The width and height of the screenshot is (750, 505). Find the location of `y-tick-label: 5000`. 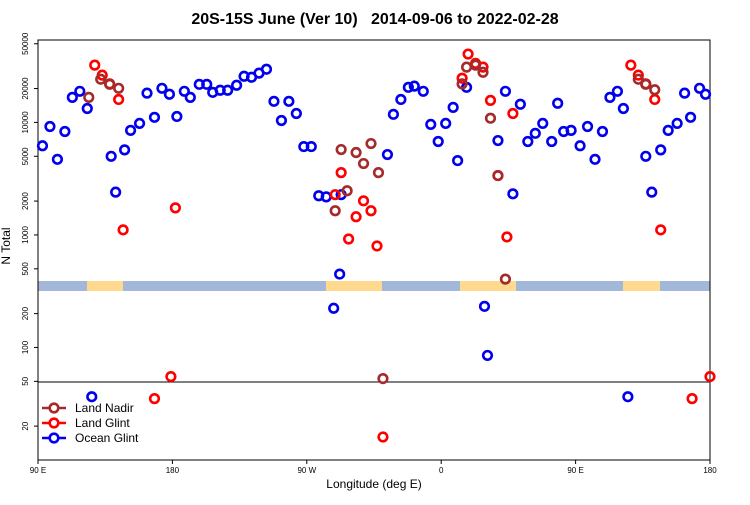

y-tick-label: 5000 is located at coordinates (25, 156).